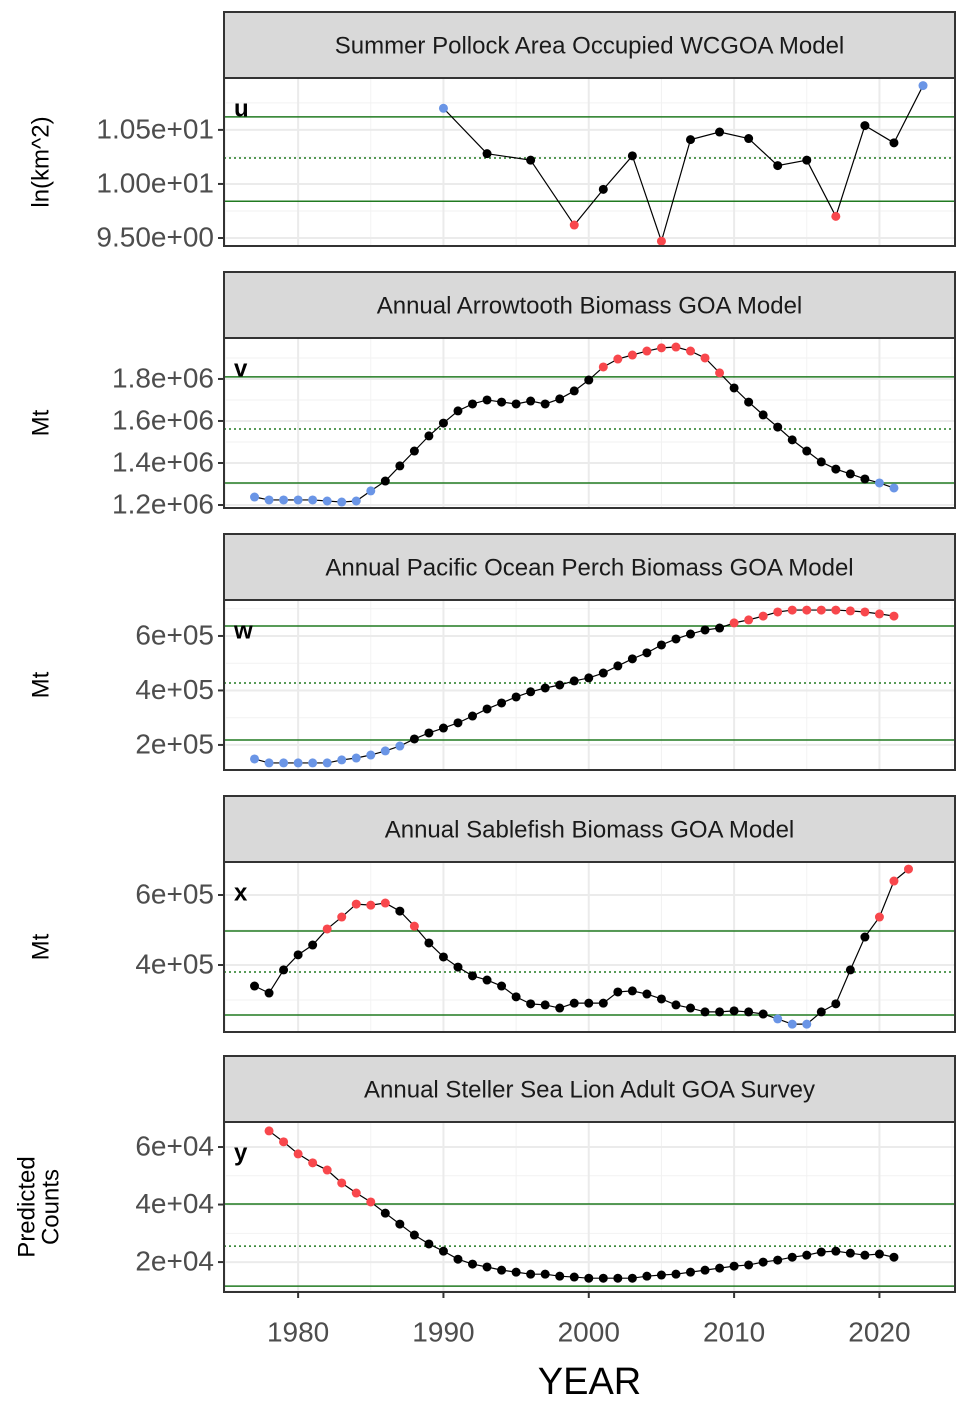  I want to click on y-tick-label: 4e+04, so click(174, 1203).